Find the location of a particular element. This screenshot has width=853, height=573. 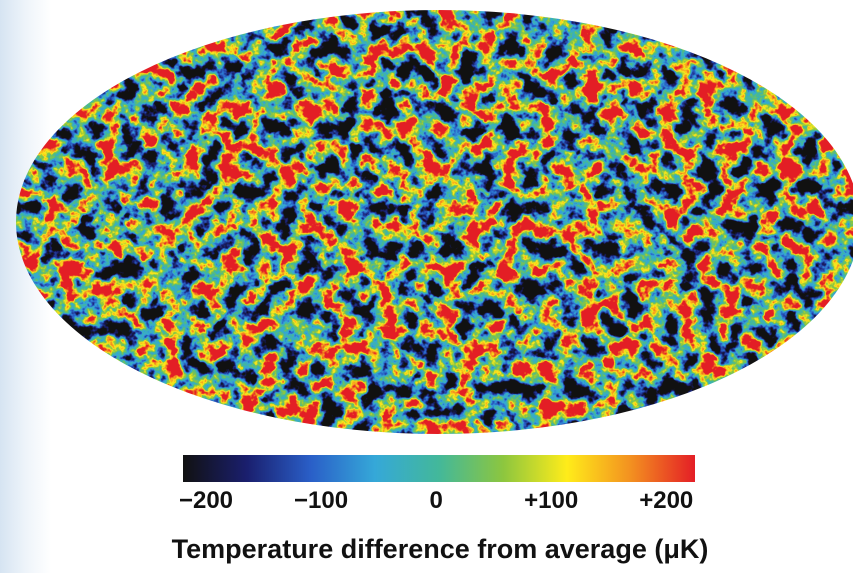

tick-label: +100 is located at coordinates (551, 500).